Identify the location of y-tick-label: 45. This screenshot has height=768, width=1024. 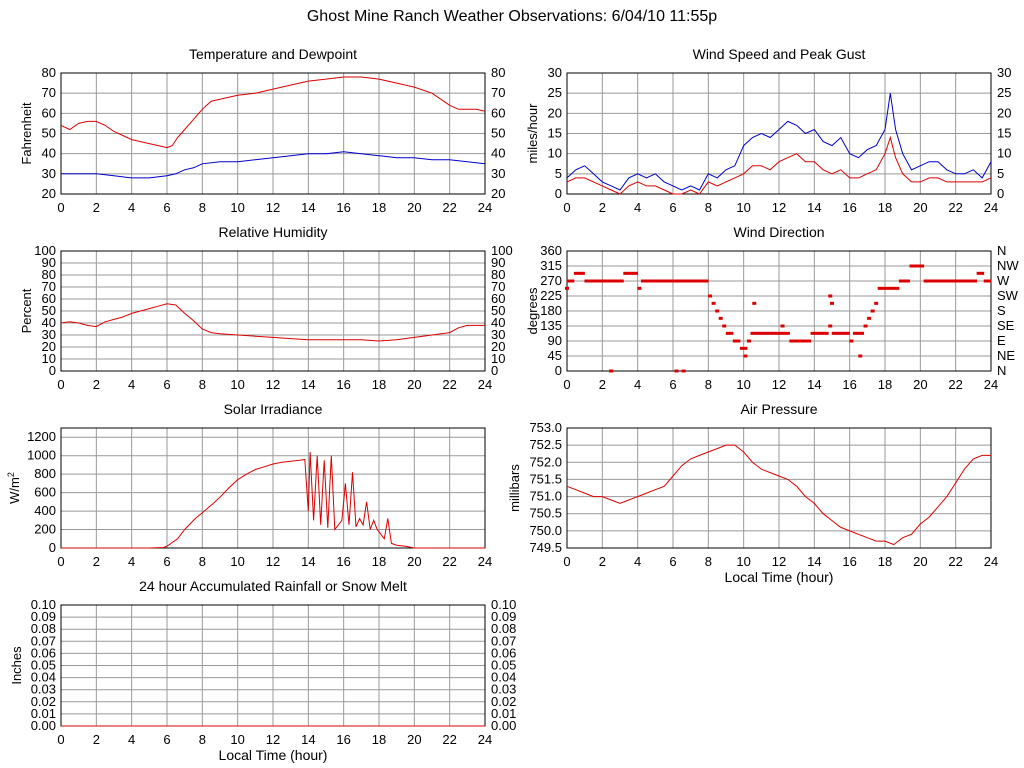
(555, 355).